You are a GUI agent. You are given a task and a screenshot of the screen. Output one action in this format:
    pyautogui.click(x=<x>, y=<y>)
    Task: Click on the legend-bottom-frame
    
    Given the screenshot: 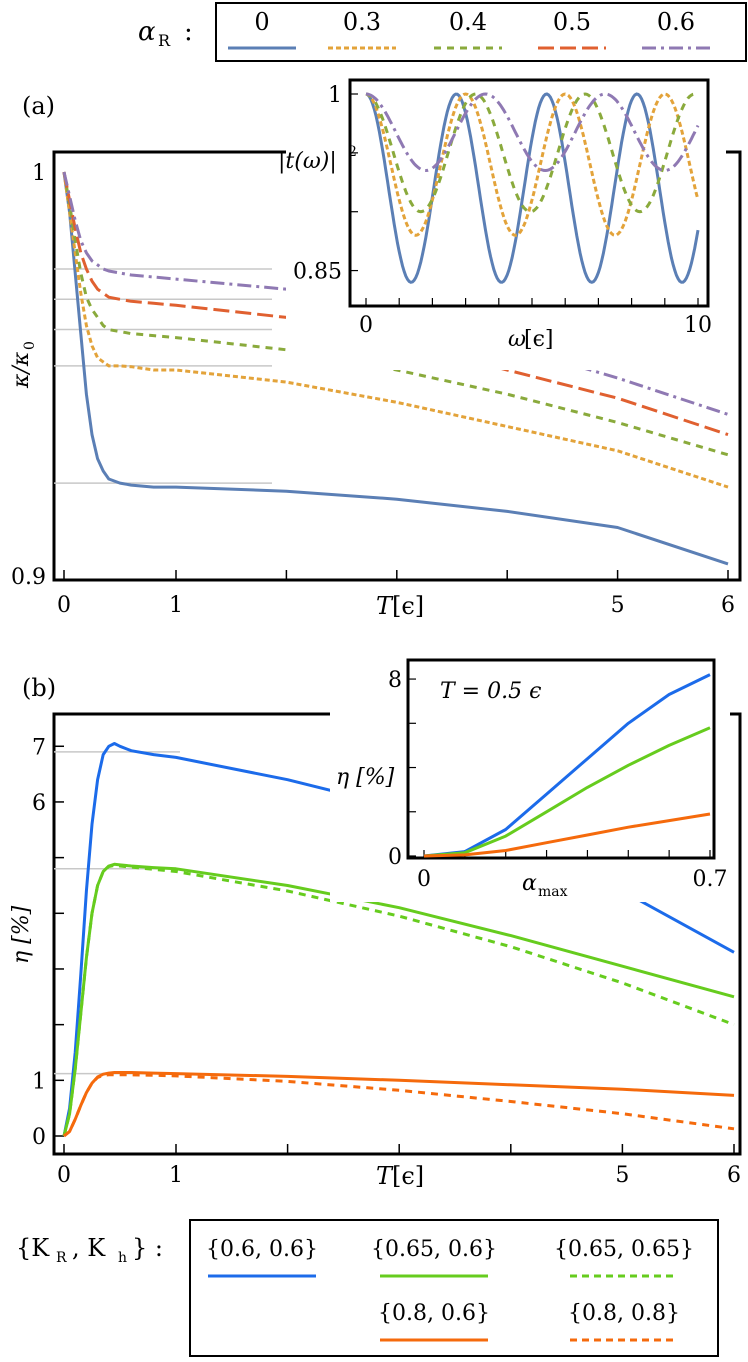 What is the action you would take?
    pyautogui.click(x=454, y=1288)
    